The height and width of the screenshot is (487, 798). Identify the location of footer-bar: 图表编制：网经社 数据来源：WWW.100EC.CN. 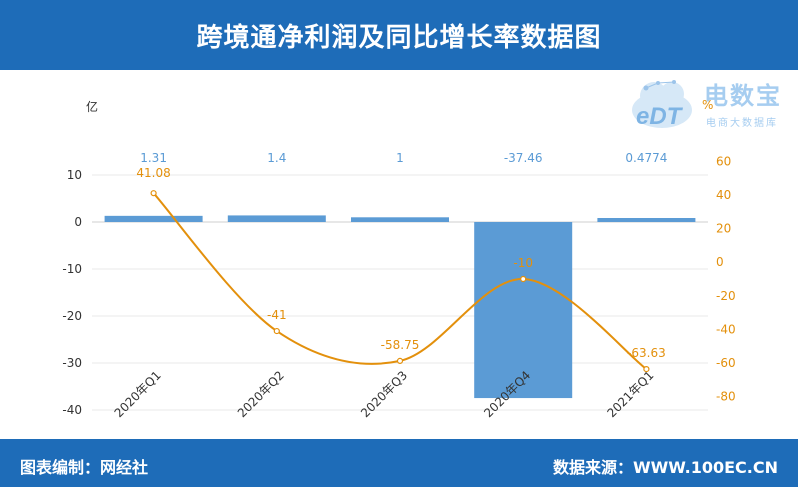
(399, 463).